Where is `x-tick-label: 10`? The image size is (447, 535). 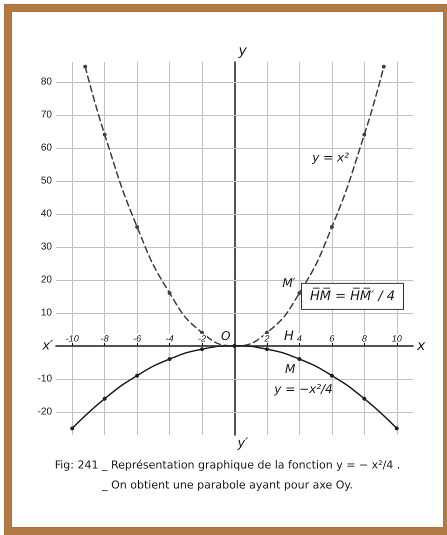 x-tick-label: 10 is located at coordinates (397, 338).